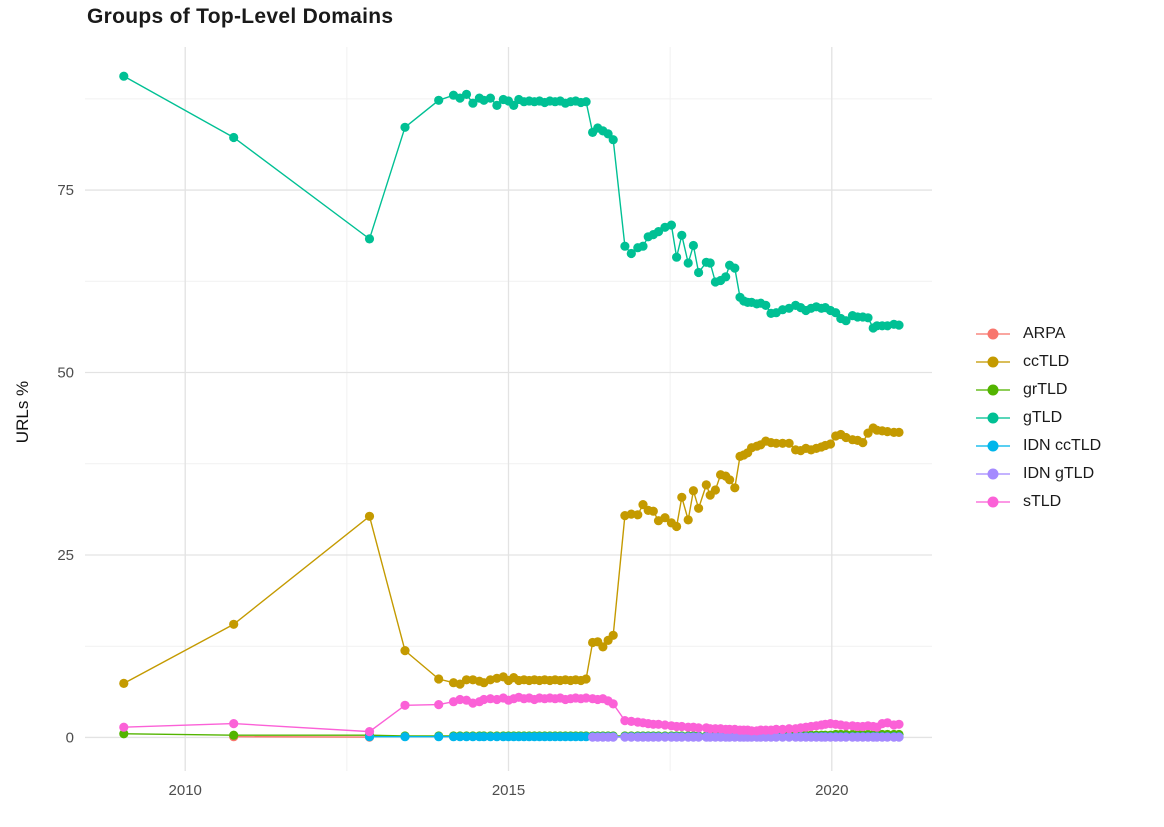 The image size is (1164, 827). What do you see at coordinates (831, 790) in the screenshot?
I see `x-tick-label: 2020` at bounding box center [831, 790].